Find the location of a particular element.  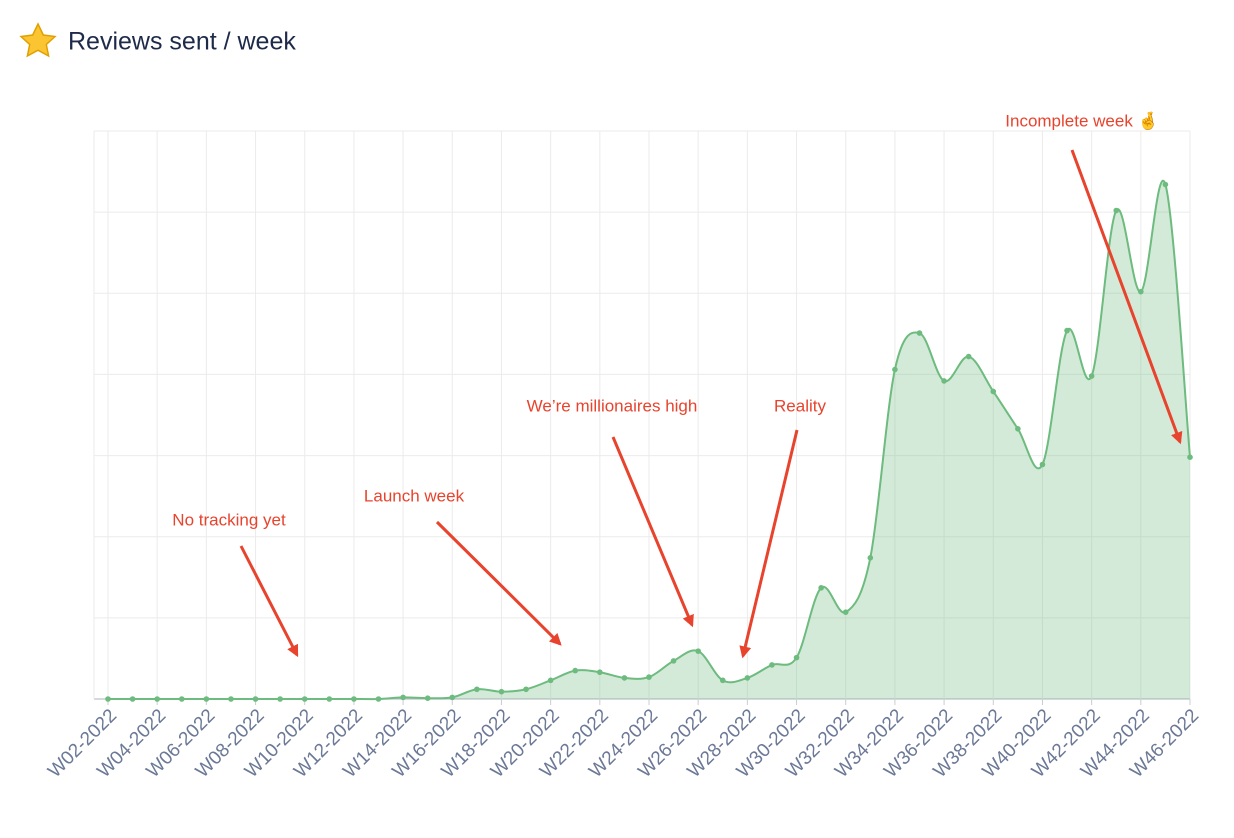

annotation: Reality is located at coordinates (800, 405).